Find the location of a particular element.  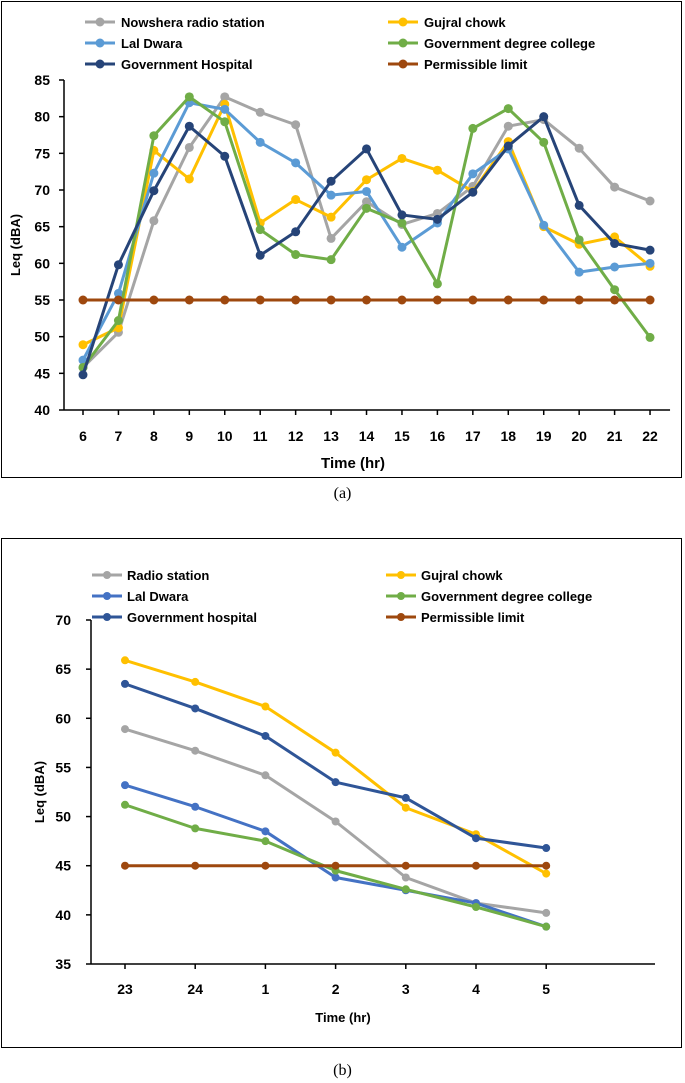

chart-b-x-tick-label: 4 is located at coordinates (476, 989).